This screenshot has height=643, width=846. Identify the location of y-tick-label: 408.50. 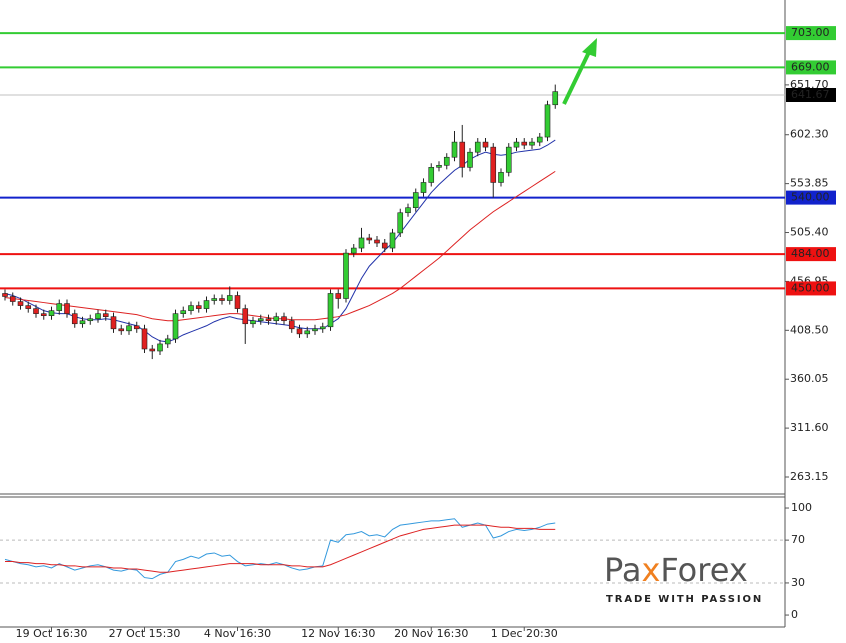
(809, 329).